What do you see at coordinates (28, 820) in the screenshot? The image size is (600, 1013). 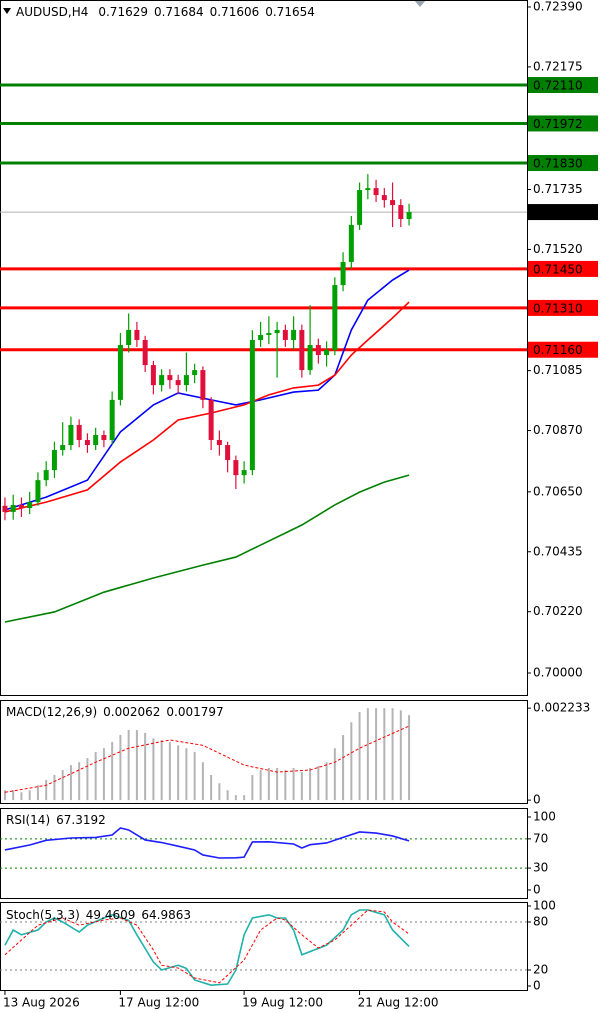 I see `rsi-title: RSI(14)` at bounding box center [28, 820].